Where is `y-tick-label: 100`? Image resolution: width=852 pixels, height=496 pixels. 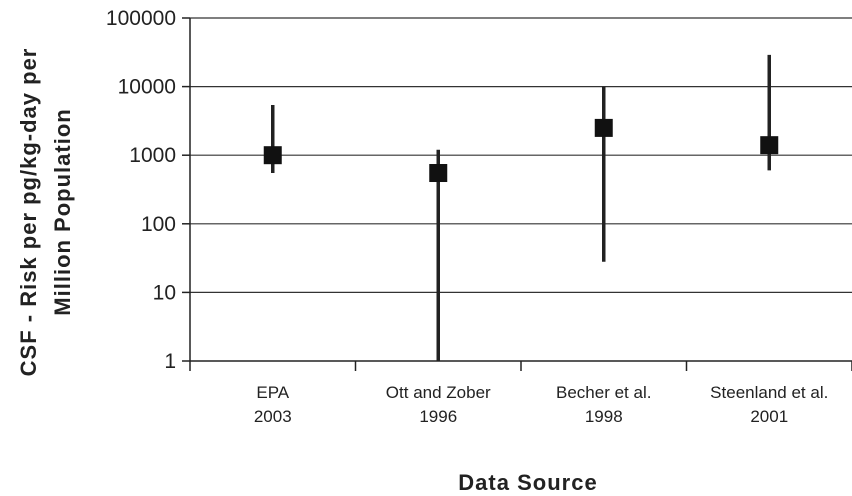 y-tick-label: 100 is located at coordinates (158, 224).